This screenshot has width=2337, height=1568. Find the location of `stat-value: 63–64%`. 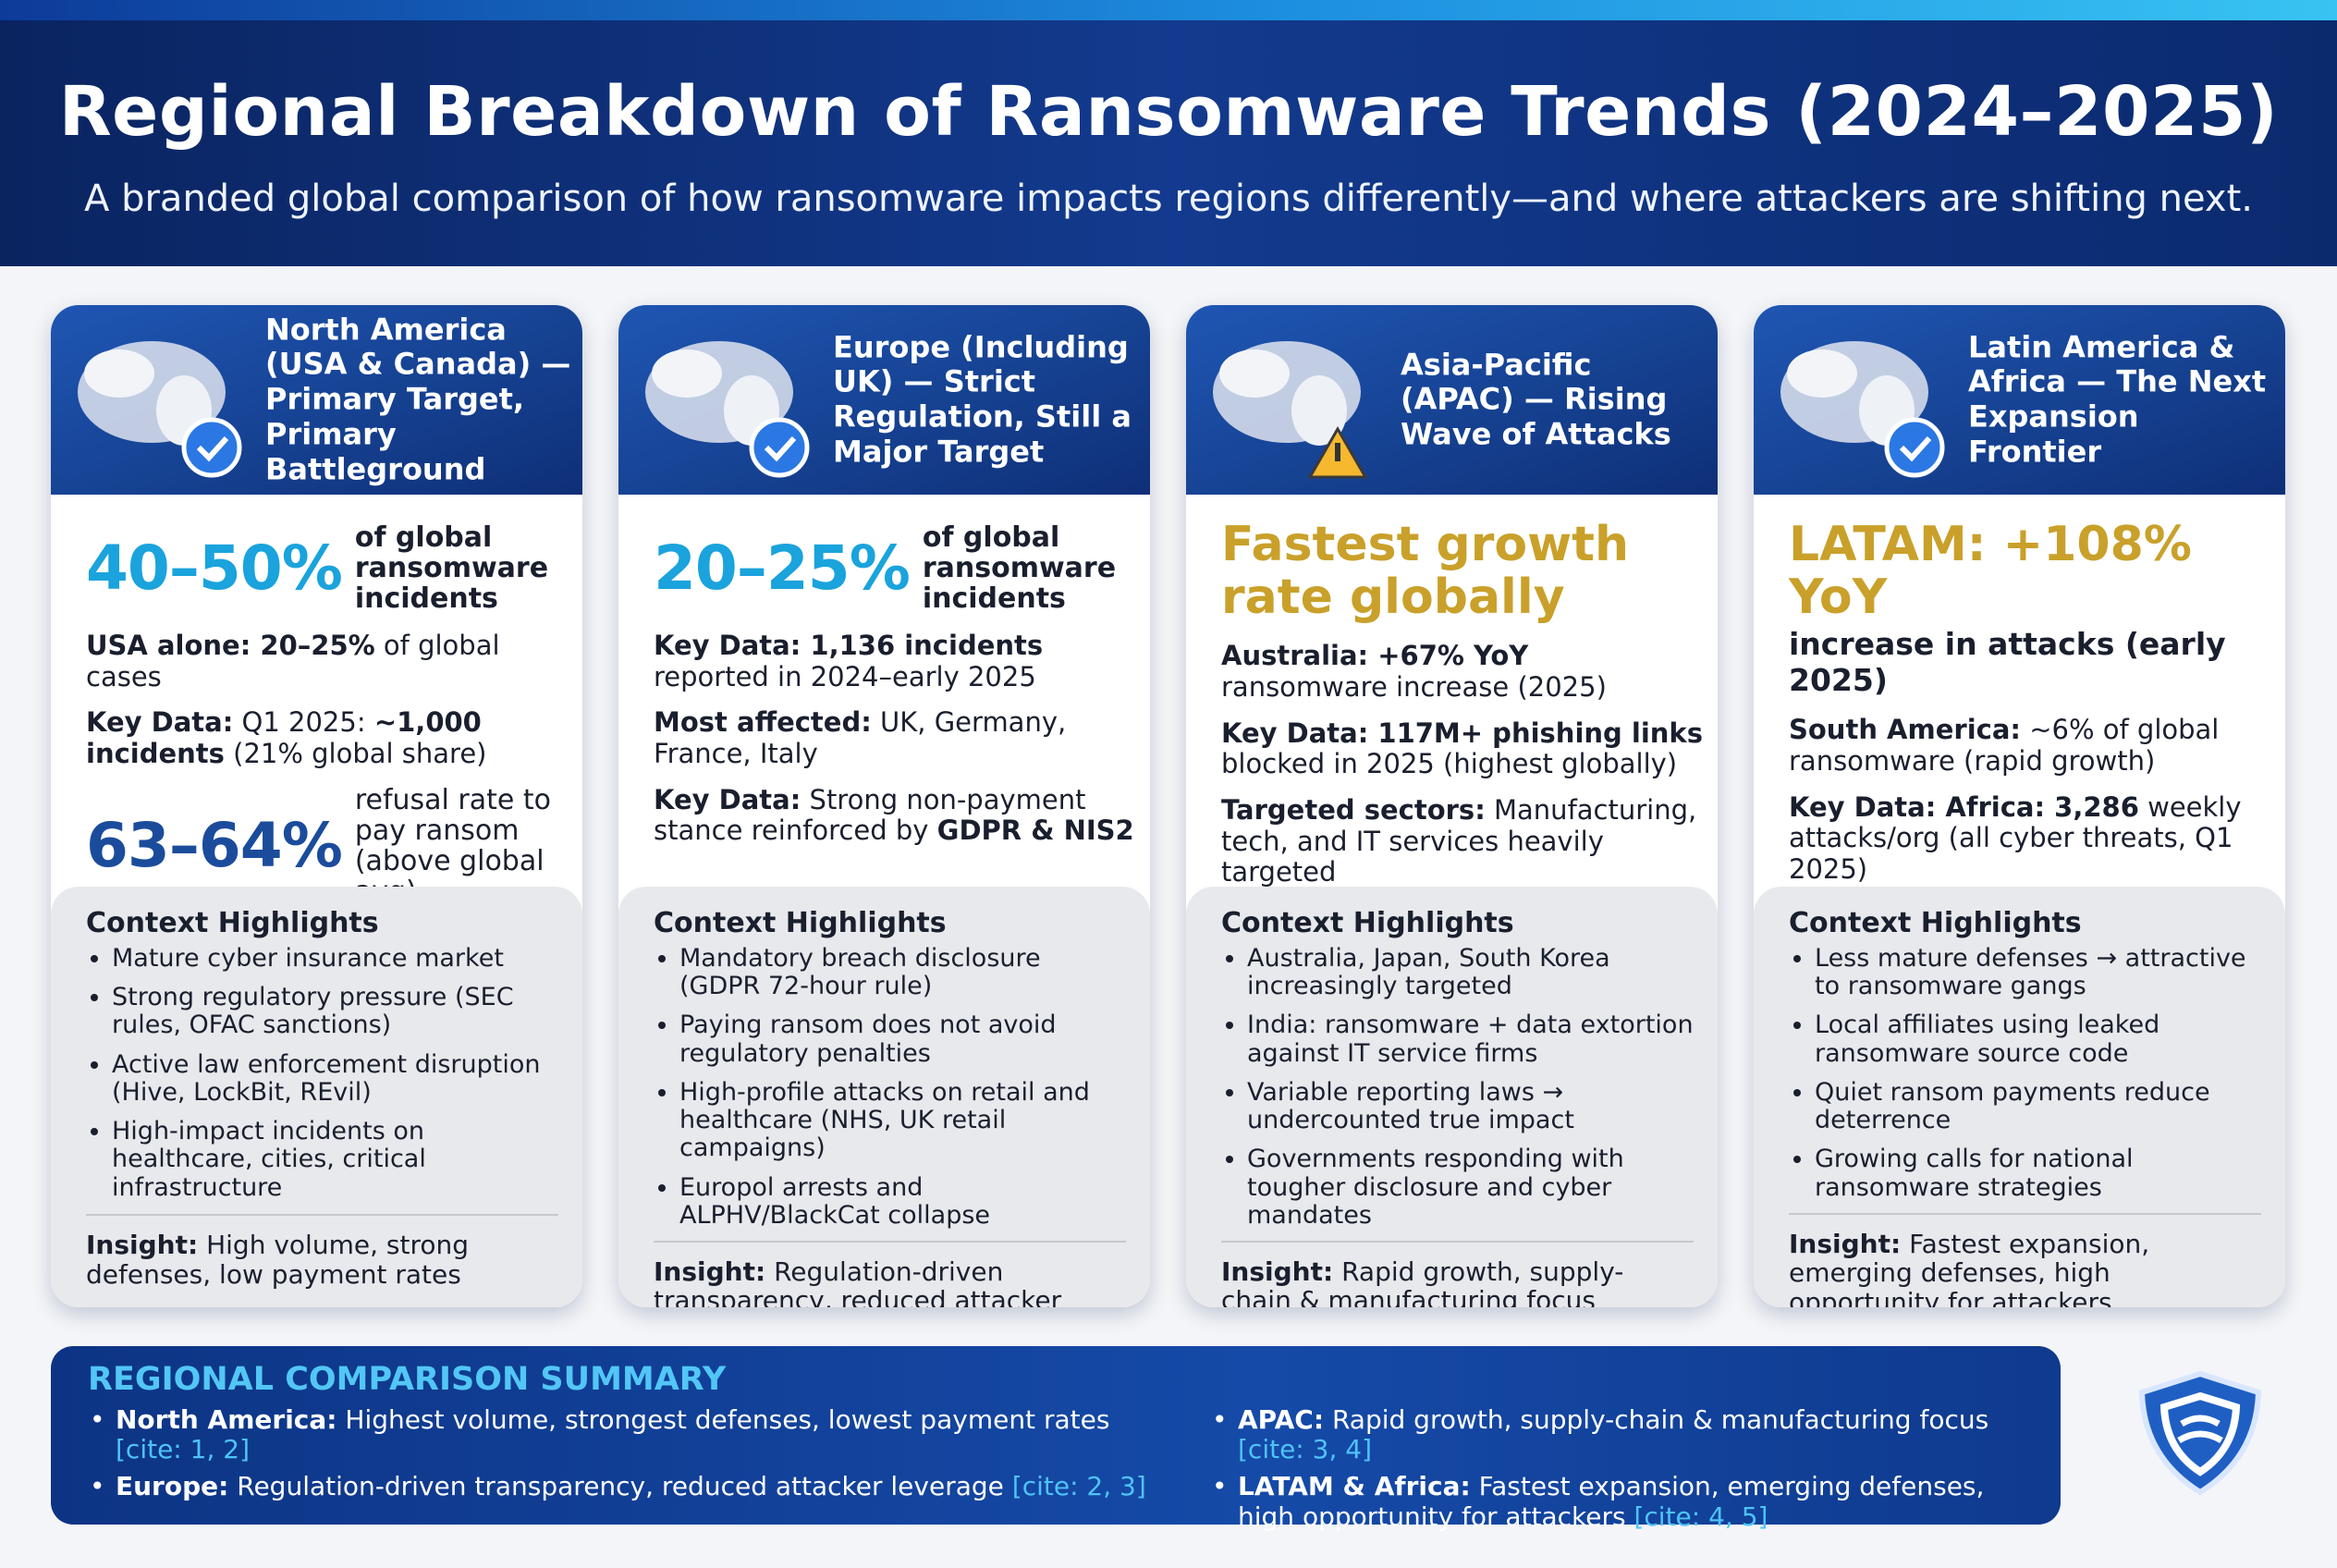

stat-value: 63–64% is located at coordinates (214, 846).